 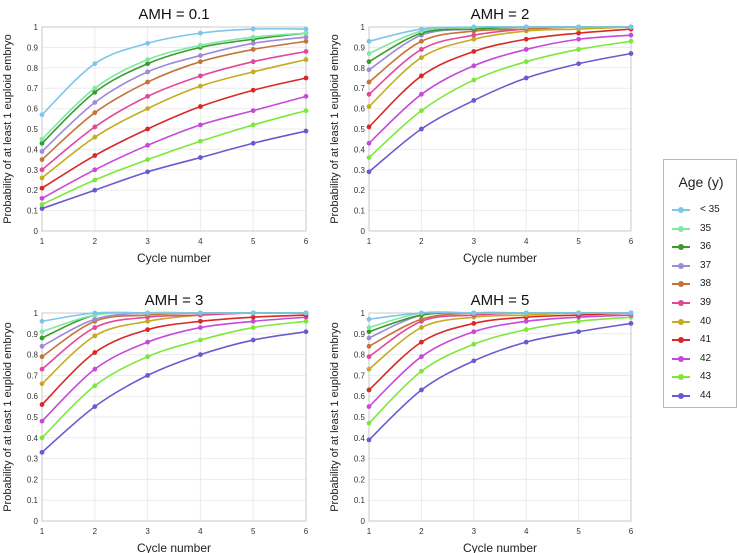 I want to click on legend-entry: 40, so click(x=704, y=322).